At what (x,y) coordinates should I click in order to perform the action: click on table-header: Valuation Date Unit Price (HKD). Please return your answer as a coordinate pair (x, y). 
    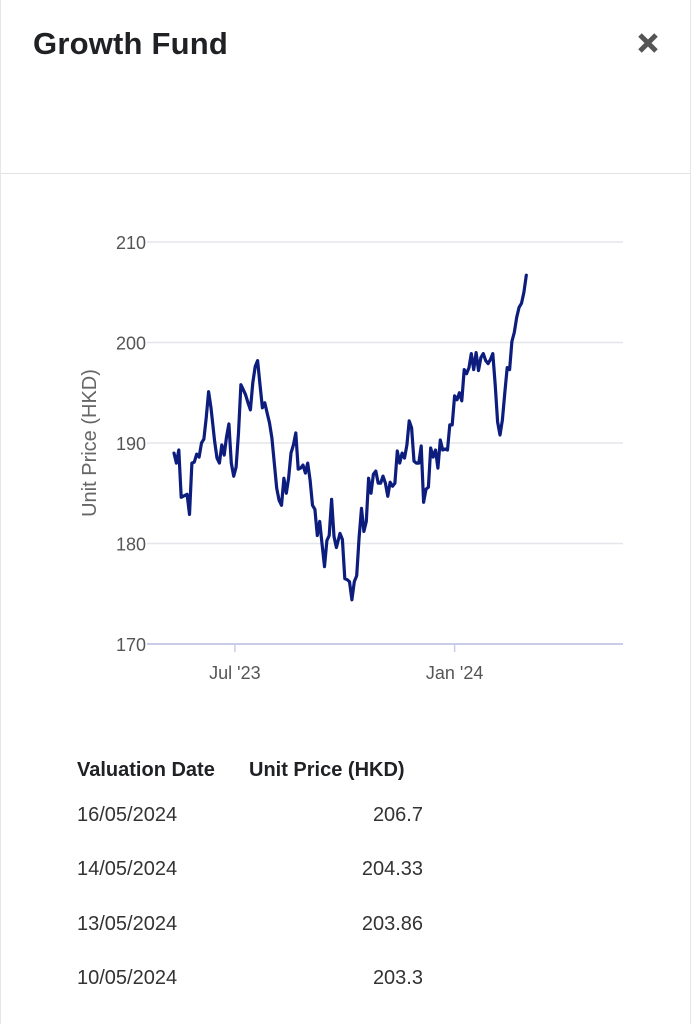
    Looking at the image, I should click on (257, 770).